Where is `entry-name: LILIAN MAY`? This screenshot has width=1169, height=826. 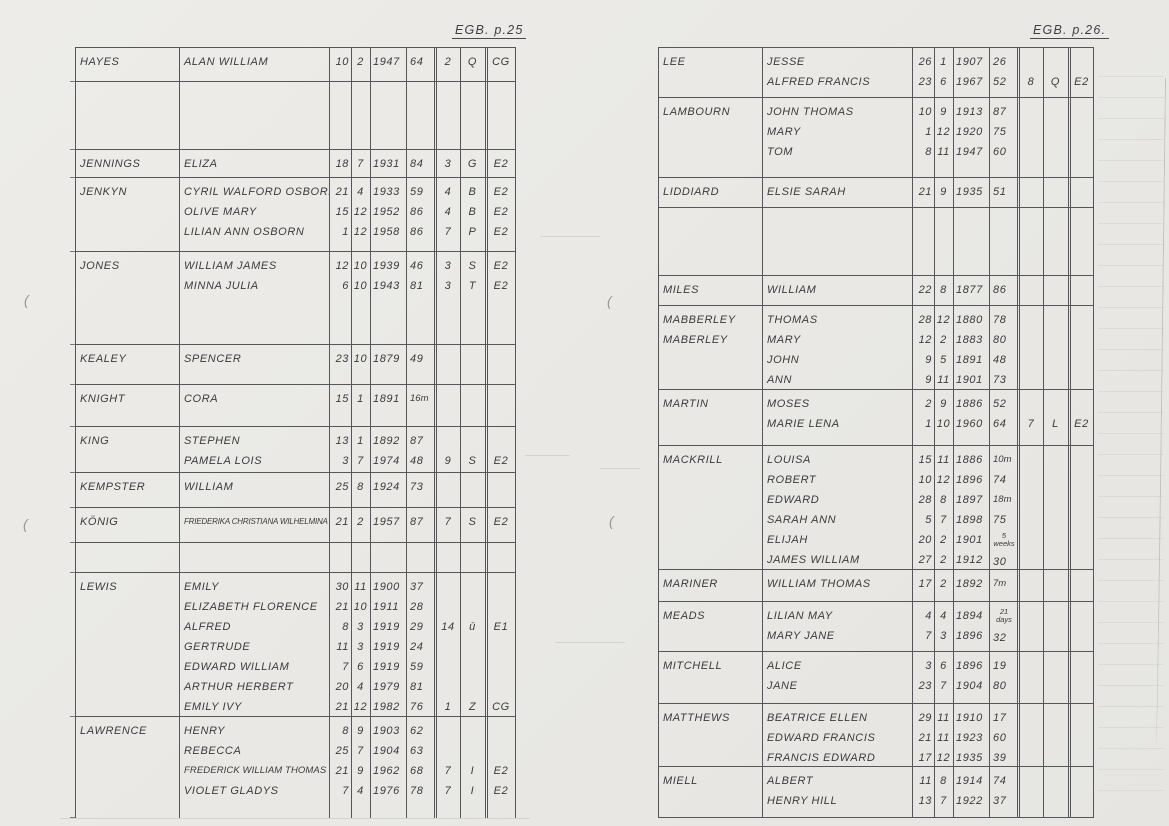 entry-name: LILIAN MAY is located at coordinates (800, 616).